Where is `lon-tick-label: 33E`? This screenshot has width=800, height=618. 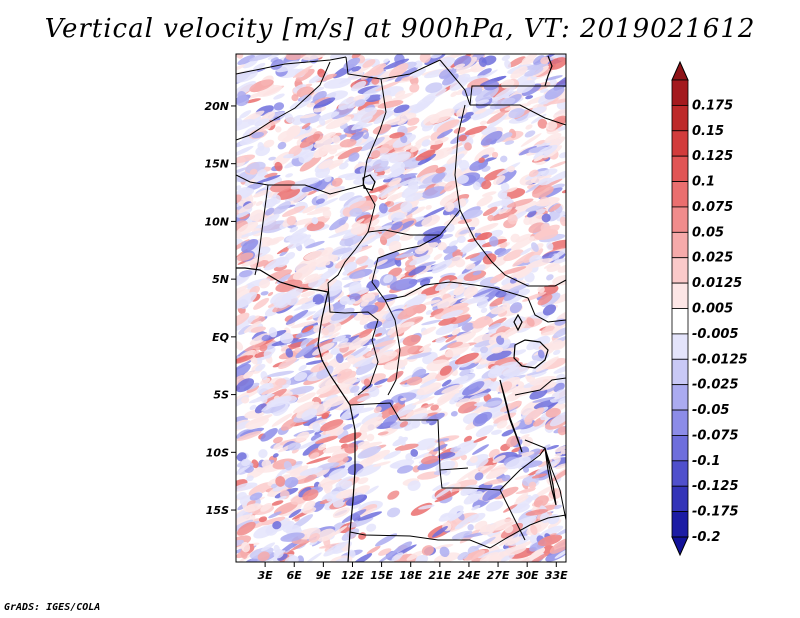 lon-tick-label: 33E is located at coordinates (556, 575).